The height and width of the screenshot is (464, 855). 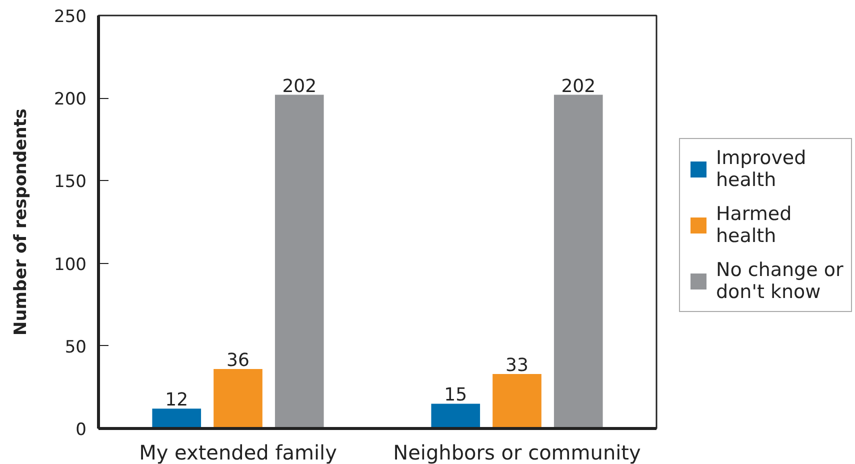 I want to click on y-tick-label: 0, so click(x=81, y=430).